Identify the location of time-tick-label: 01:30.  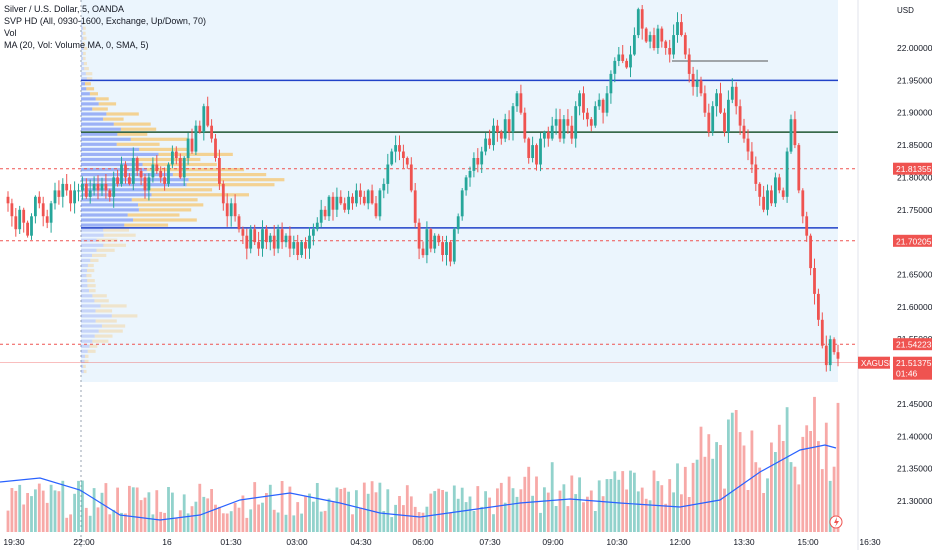
(231, 542).